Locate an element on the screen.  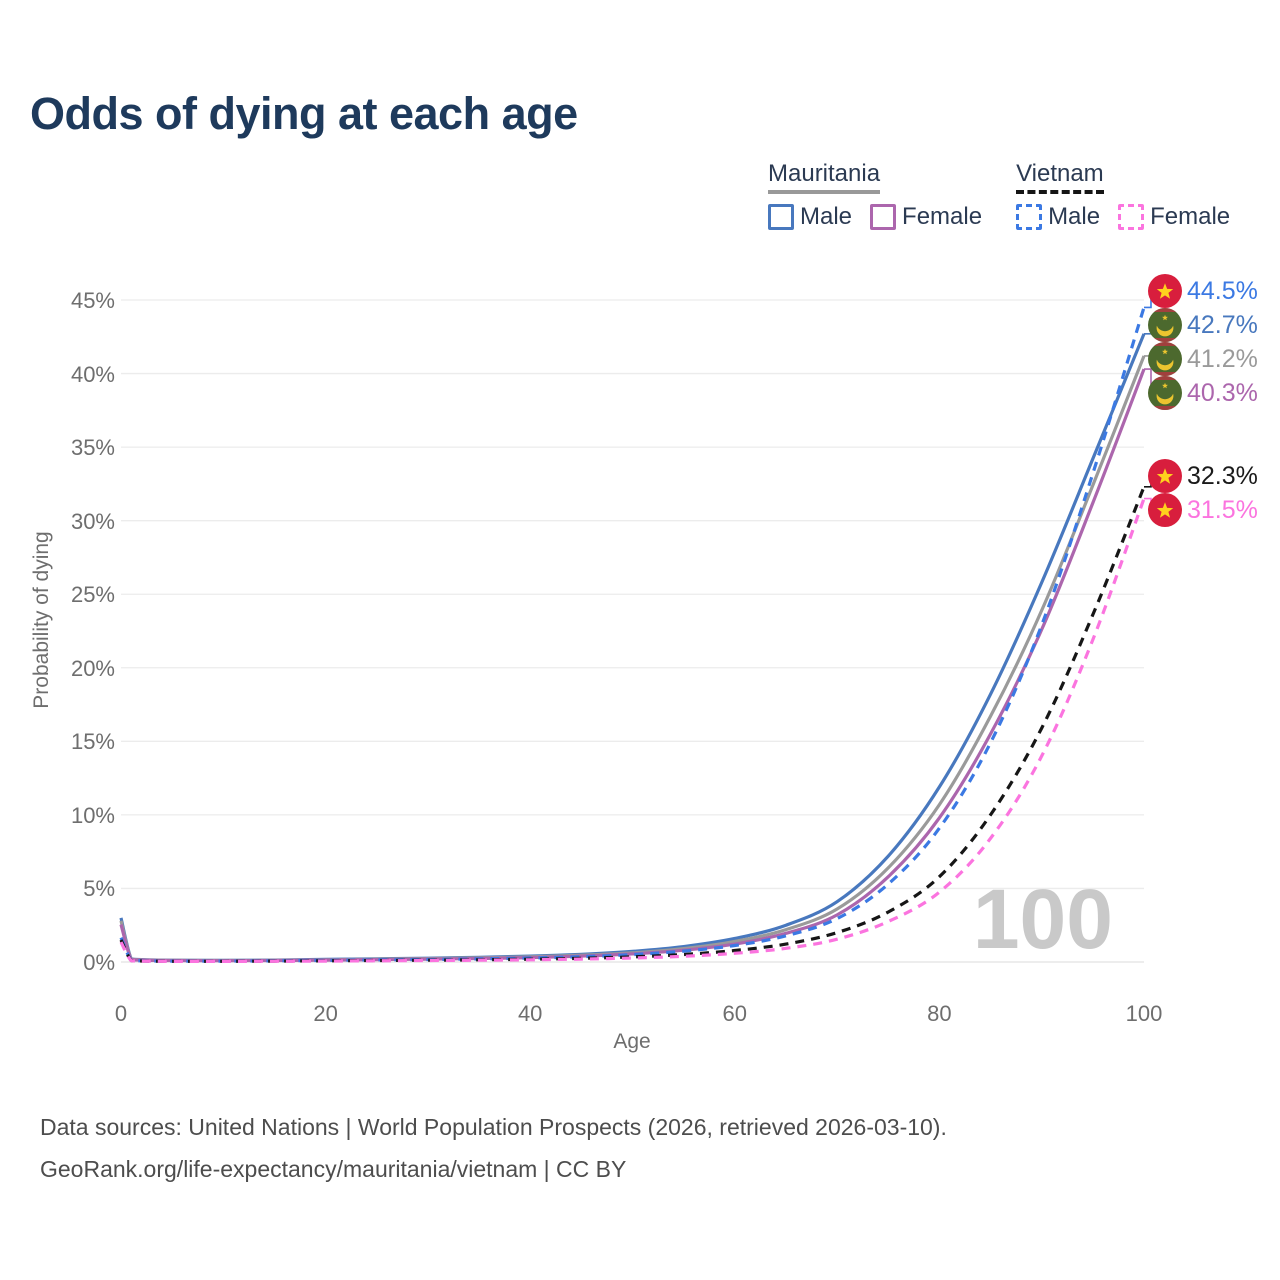
end-label-mauritania-male: 42.7% is located at coordinates (1203, 325).